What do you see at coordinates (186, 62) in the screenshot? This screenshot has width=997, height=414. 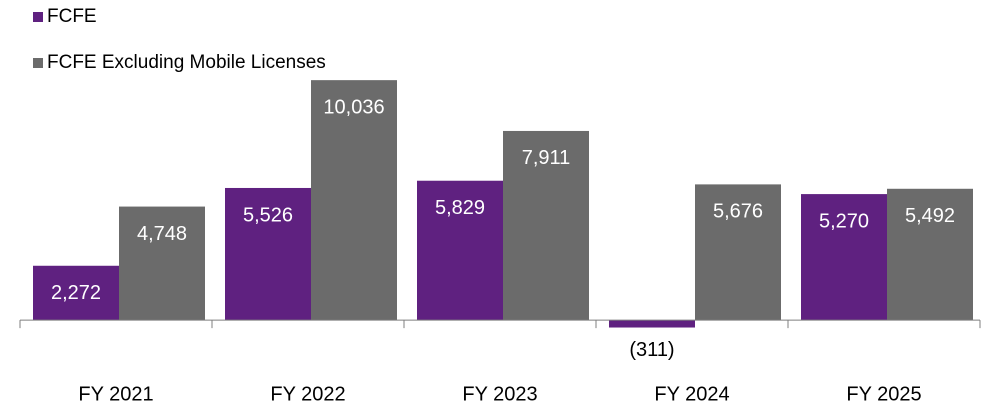 I see `legend-label: FCFE Excluding Mobile Licenses` at bounding box center [186, 62].